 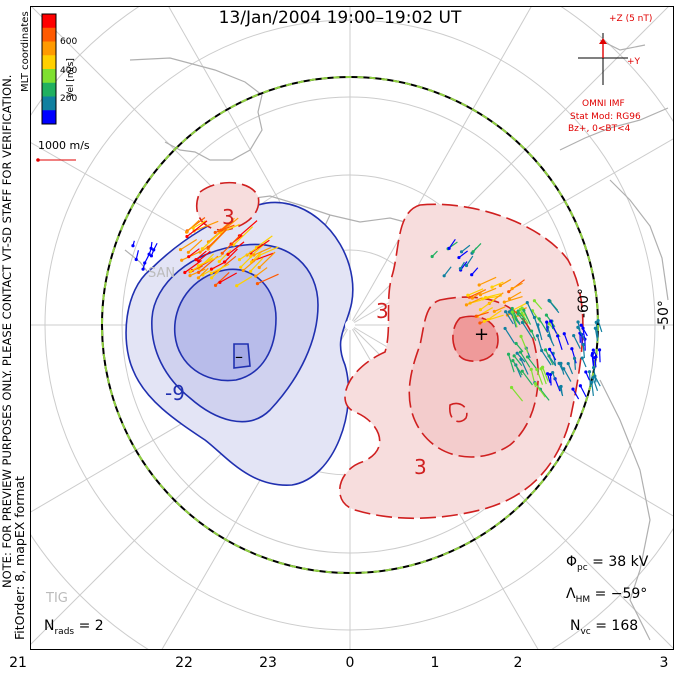 I want to click on pos-contour-small, so click(x=458, y=412).